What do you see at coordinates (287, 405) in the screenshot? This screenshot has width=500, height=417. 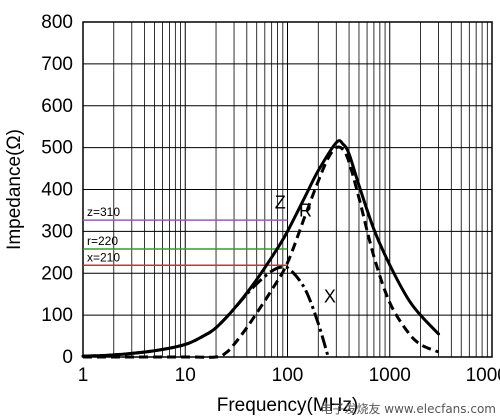 I see `x-axis-title: Frequency(MHz)` at bounding box center [287, 405].